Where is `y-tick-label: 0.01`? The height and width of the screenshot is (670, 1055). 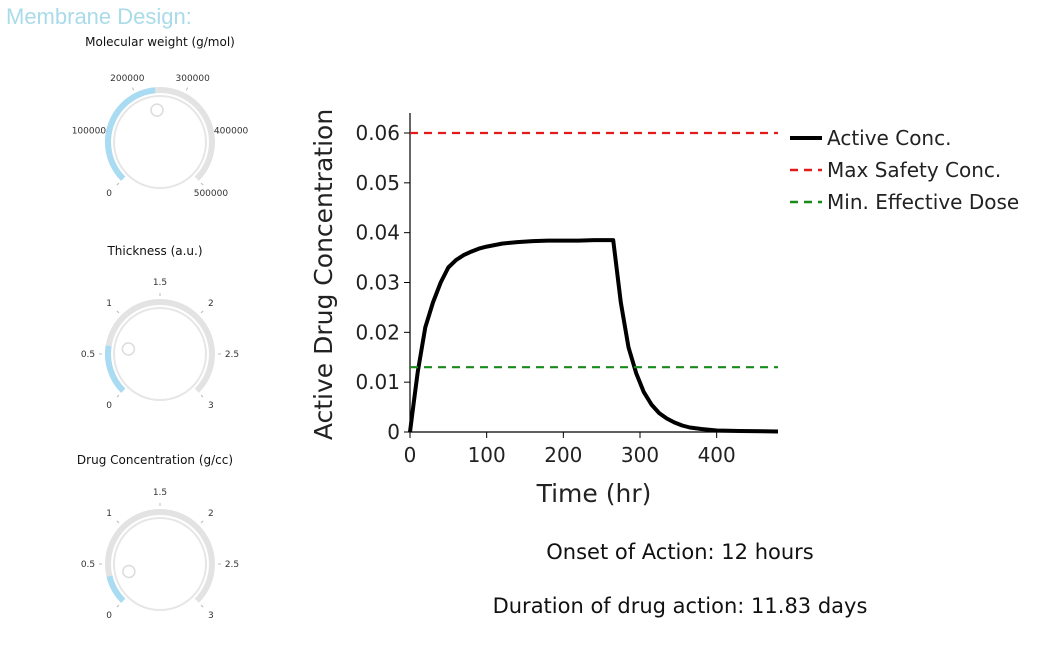
y-tick-label: 0.01 is located at coordinates (377, 382).